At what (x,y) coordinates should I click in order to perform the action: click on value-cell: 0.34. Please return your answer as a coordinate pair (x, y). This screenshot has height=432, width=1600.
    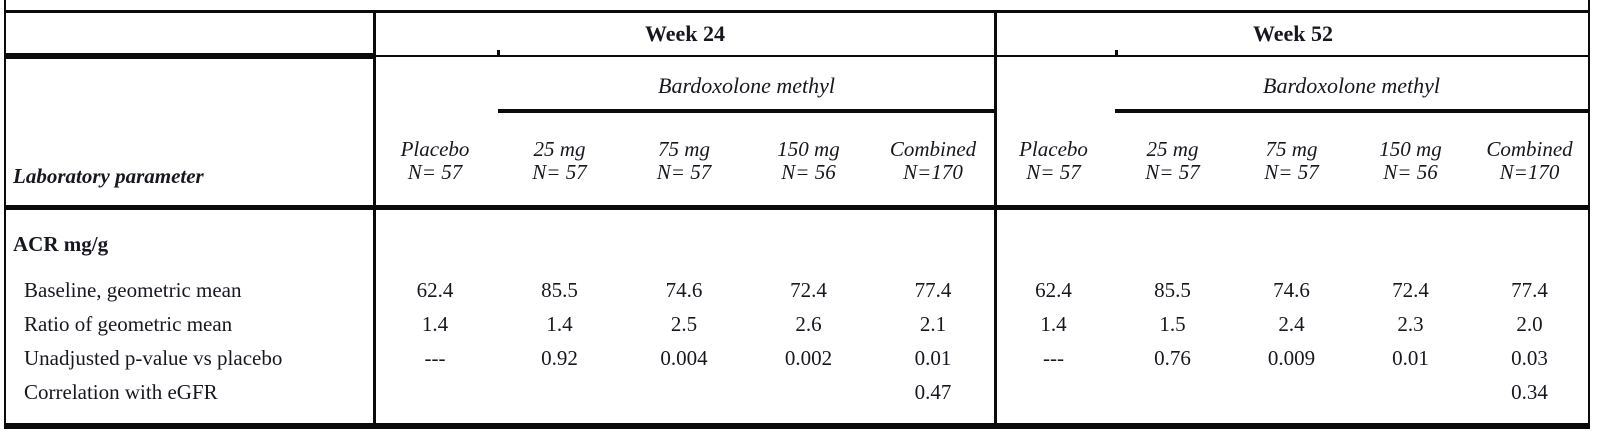
    Looking at the image, I should click on (1529, 392).